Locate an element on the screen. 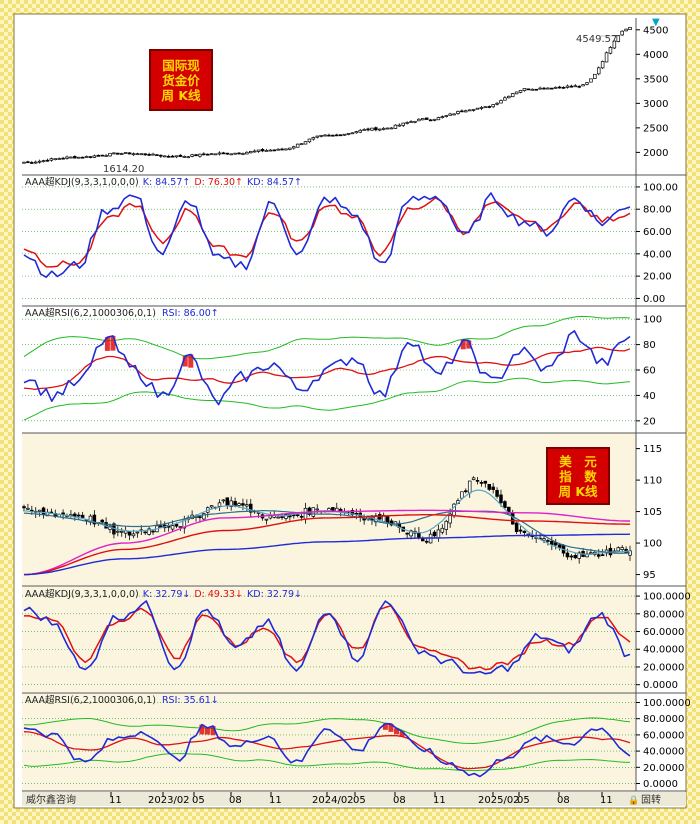 The width and height of the screenshot is (700, 824). rsi-lower-band is located at coordinates (327, 399).